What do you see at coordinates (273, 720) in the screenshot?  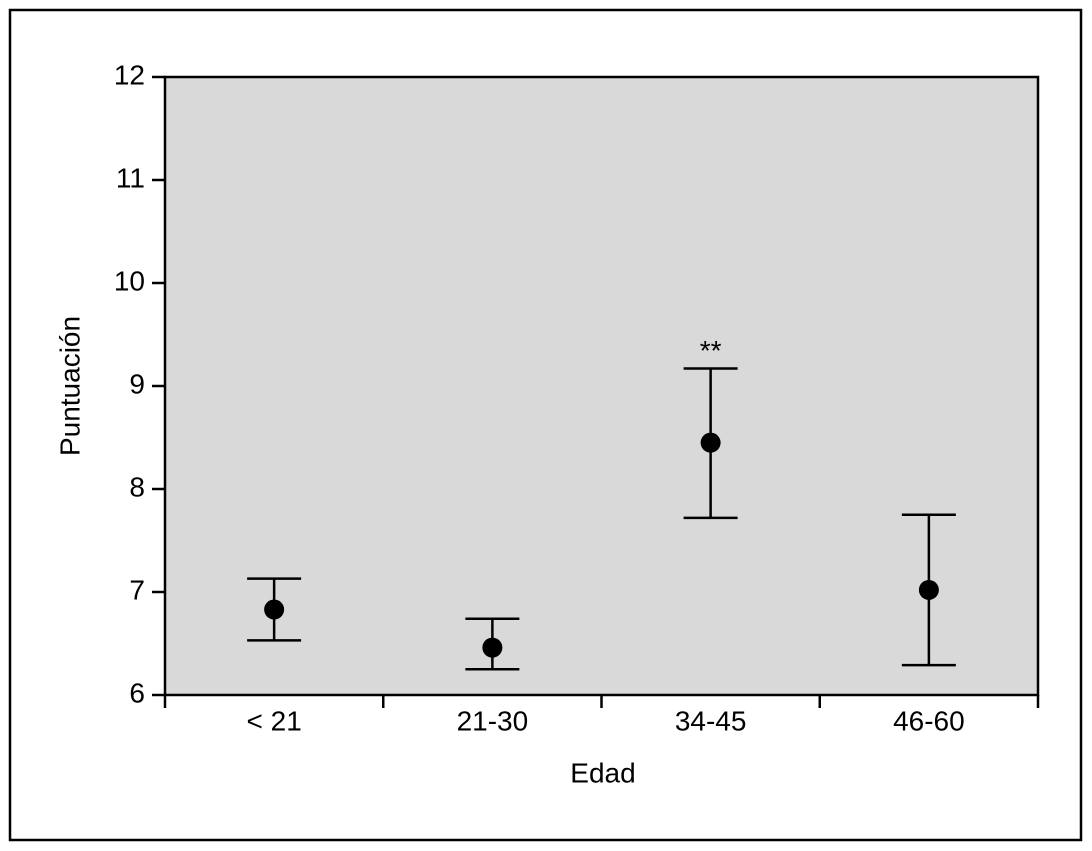 I see `x-tick-label: < 21` at bounding box center [273, 720].